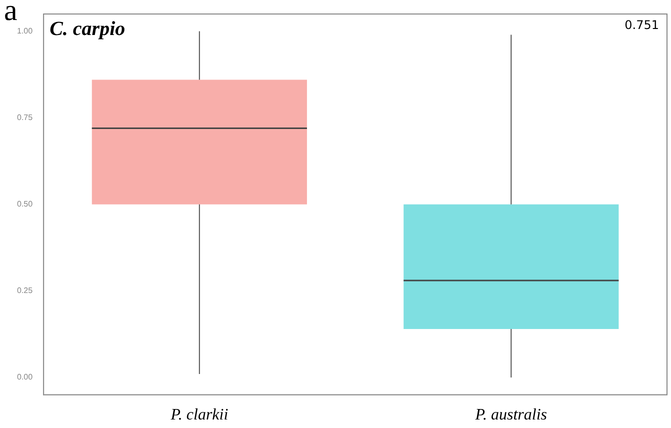 Image resolution: width=671 pixels, height=428 pixels. I want to click on annotation: C. carpio, so click(88, 29).